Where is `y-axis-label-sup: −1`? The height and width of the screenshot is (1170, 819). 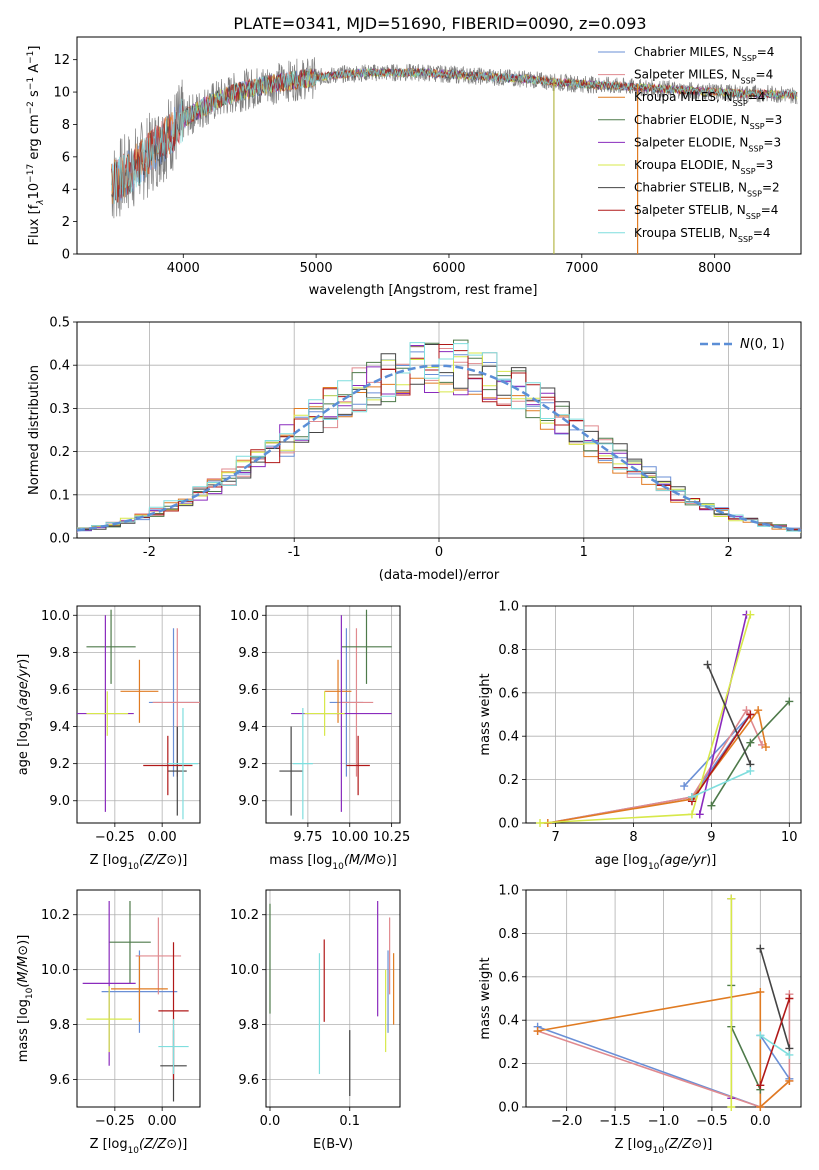
y-axis-label-sup: −1 is located at coordinates (31, 57).